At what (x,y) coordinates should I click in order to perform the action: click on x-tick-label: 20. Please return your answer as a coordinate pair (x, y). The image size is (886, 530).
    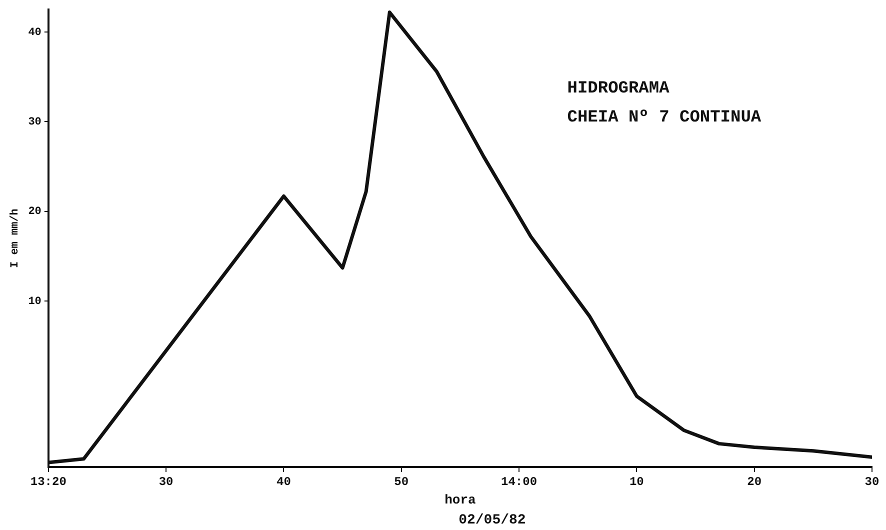
    Looking at the image, I should click on (754, 482).